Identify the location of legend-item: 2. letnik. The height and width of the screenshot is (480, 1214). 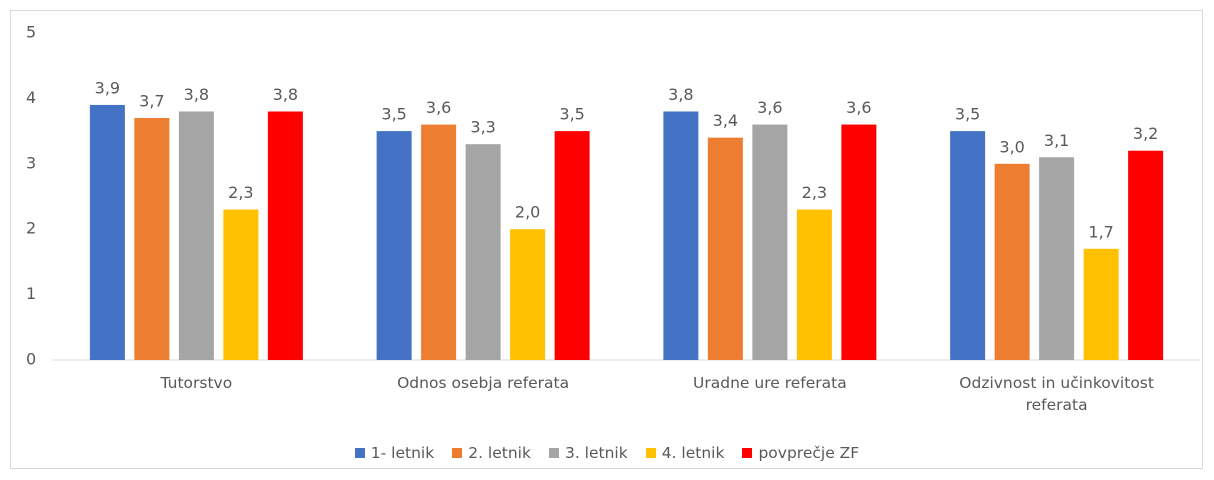
(491, 453).